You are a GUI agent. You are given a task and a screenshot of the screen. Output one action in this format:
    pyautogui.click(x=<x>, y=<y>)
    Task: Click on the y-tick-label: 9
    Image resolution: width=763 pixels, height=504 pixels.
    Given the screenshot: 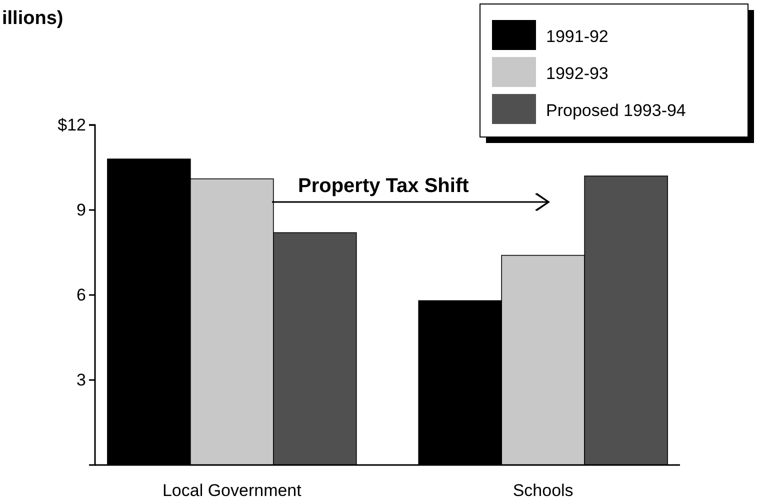 What is the action you would take?
    pyautogui.click(x=81, y=210)
    